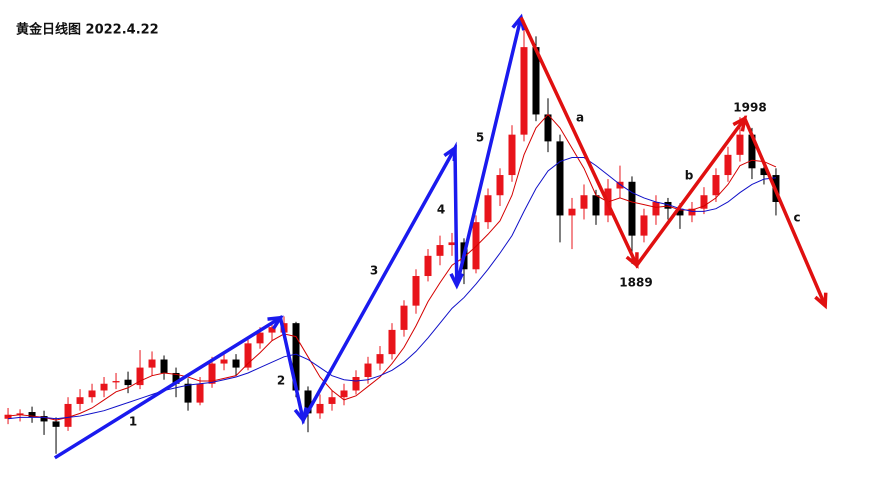 This screenshot has width=889, height=478. What do you see at coordinates (133, 422) in the screenshot?
I see `wave-label: 1` at bounding box center [133, 422].